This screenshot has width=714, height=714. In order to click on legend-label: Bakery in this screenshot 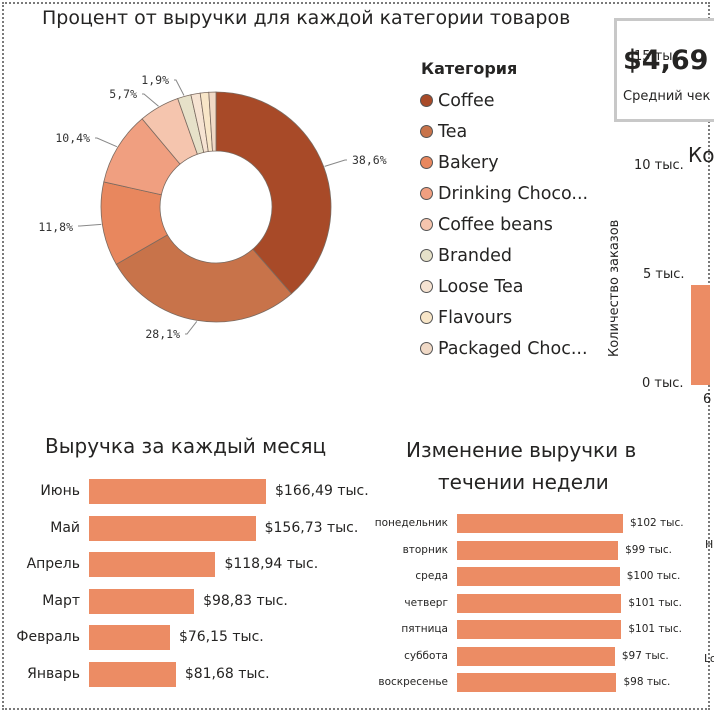, I will do `click(468, 162)`.